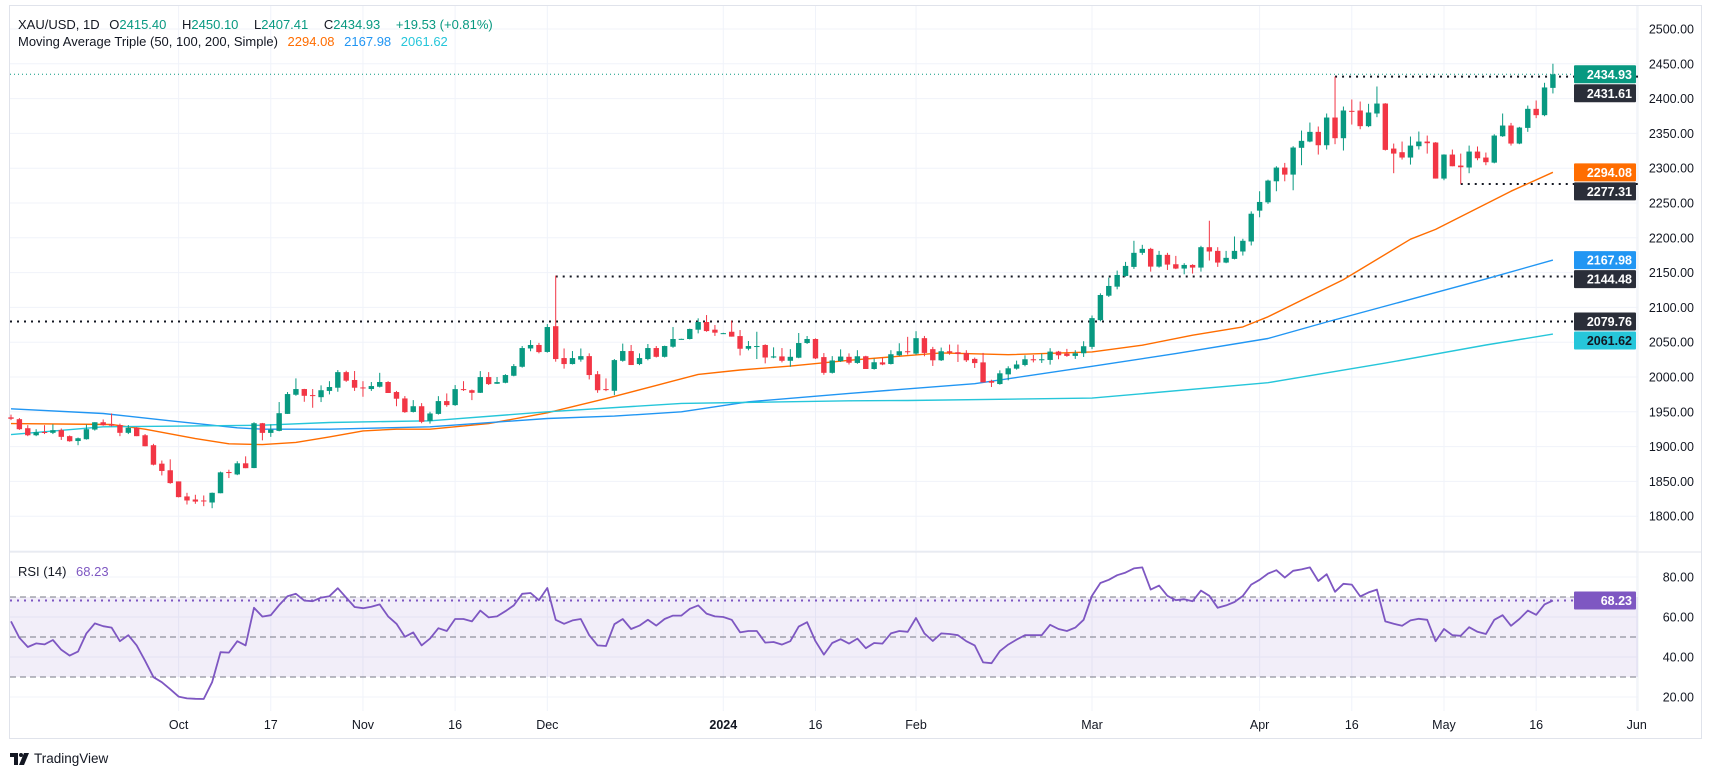 The height and width of the screenshot is (777, 1713). What do you see at coordinates (357, 24) in the screenshot?
I see `close-value: 2434.93` at bounding box center [357, 24].